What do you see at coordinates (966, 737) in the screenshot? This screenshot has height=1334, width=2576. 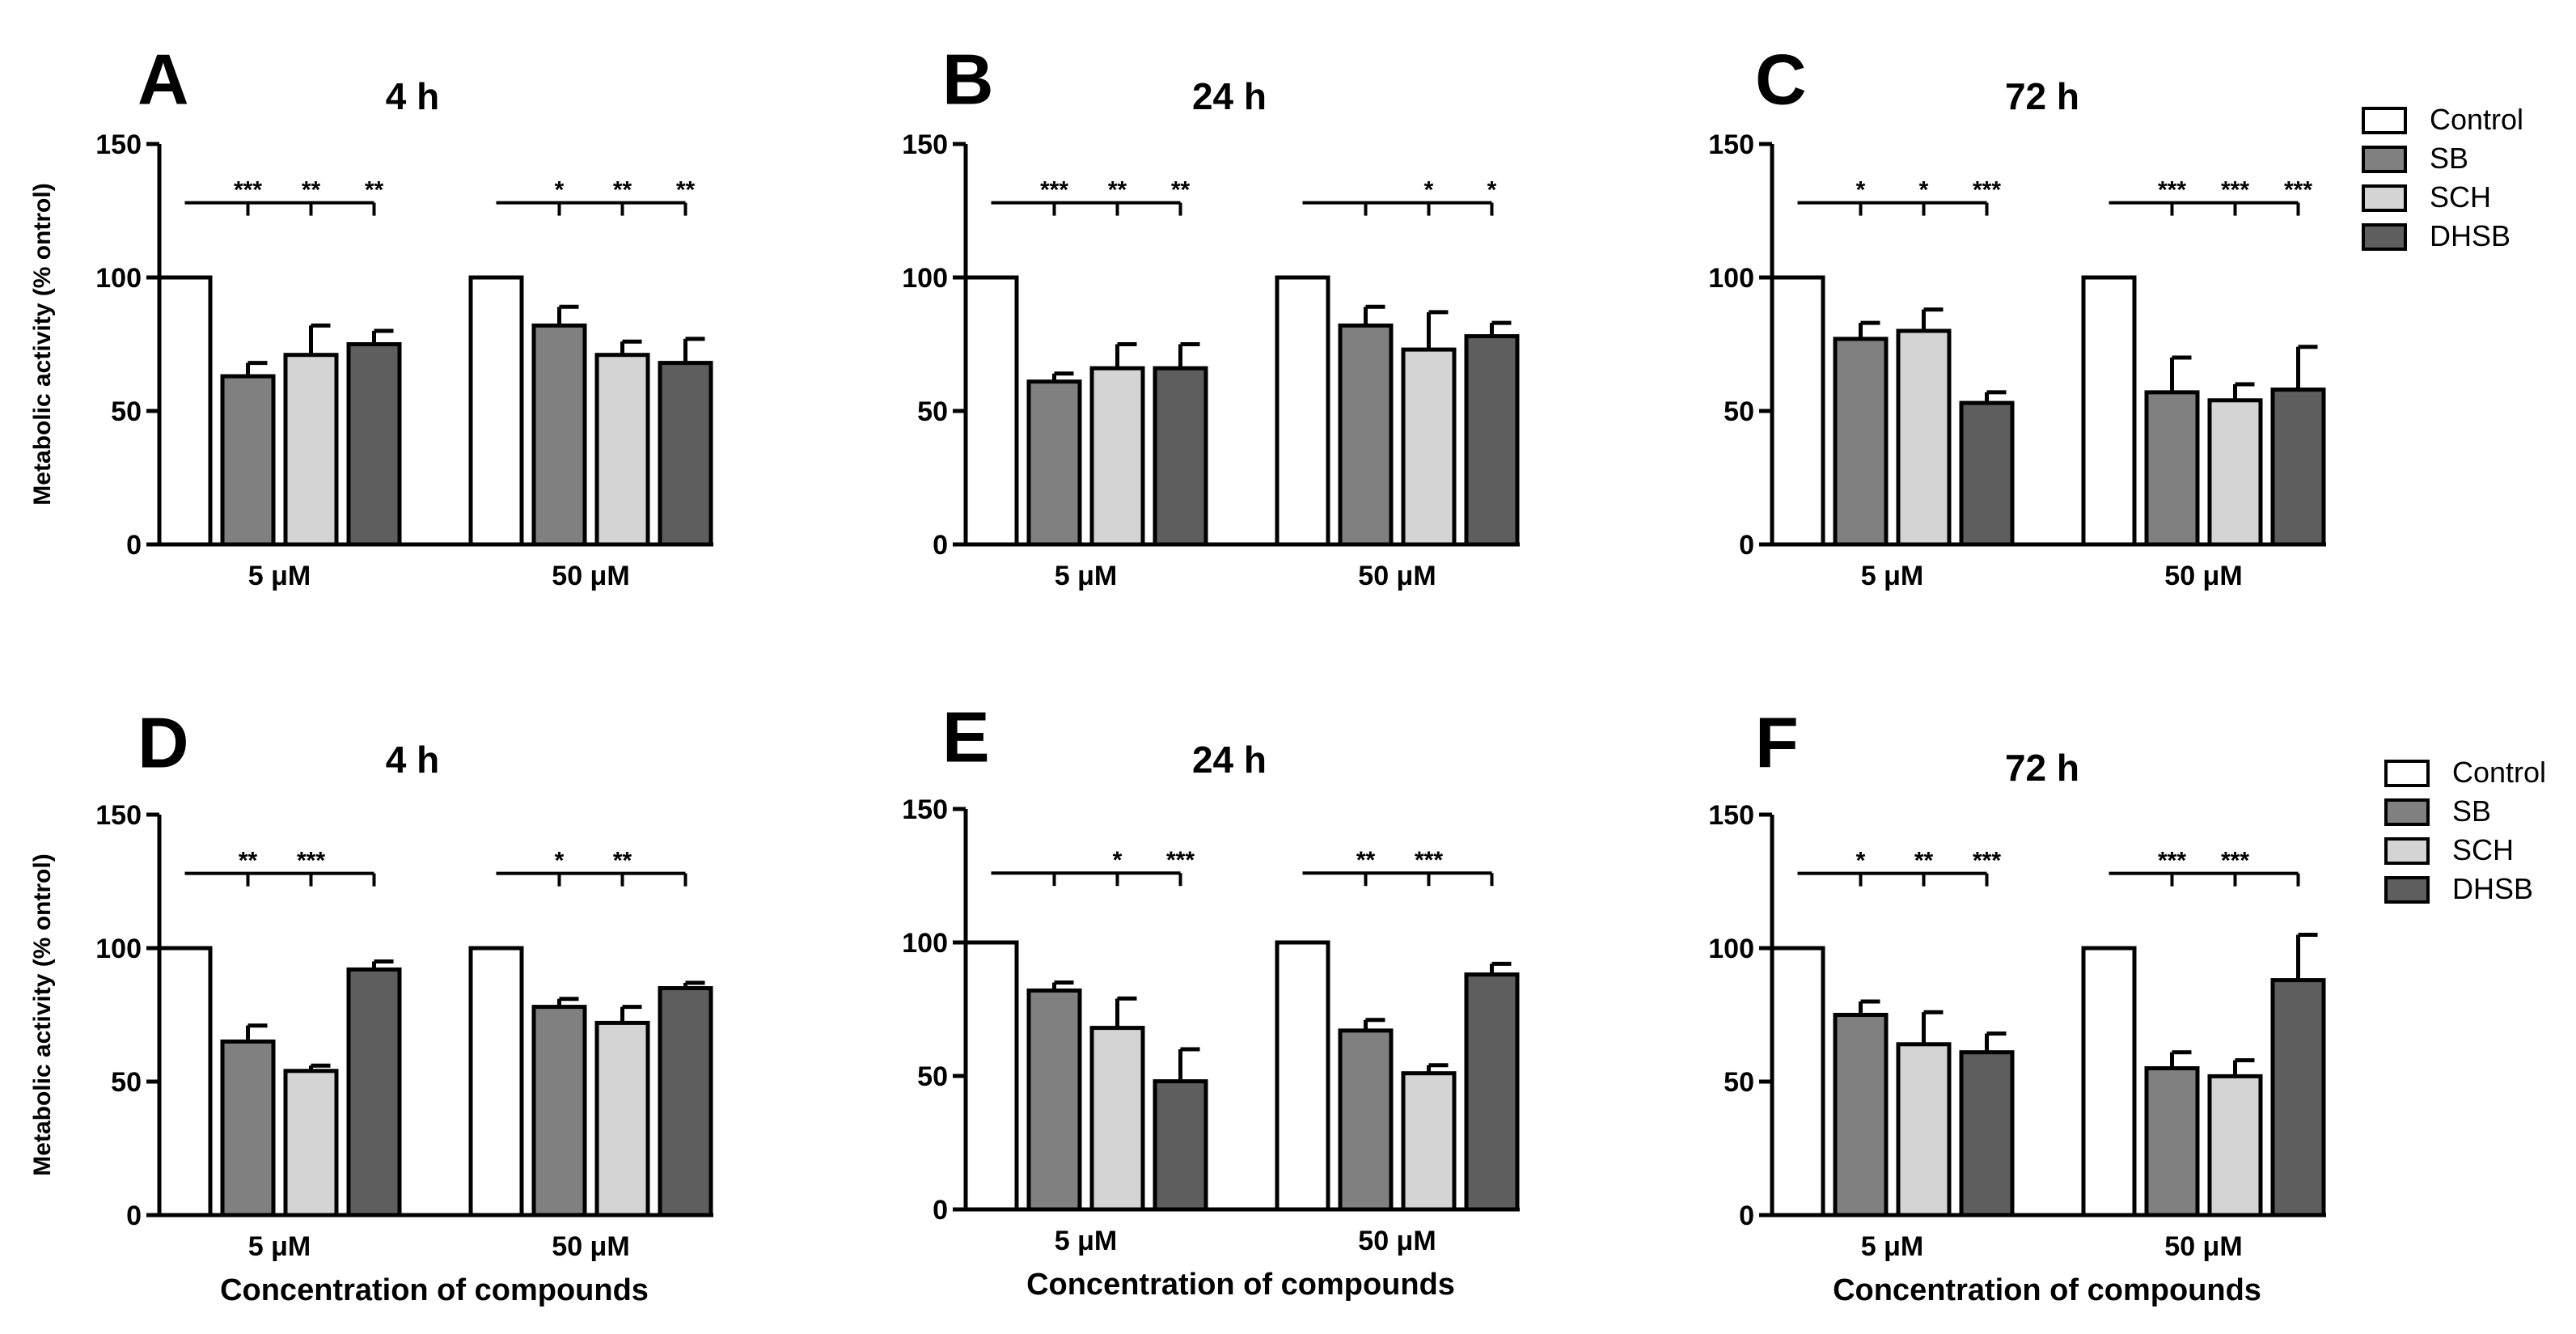 I see `panel-letter: E` at bounding box center [966, 737].